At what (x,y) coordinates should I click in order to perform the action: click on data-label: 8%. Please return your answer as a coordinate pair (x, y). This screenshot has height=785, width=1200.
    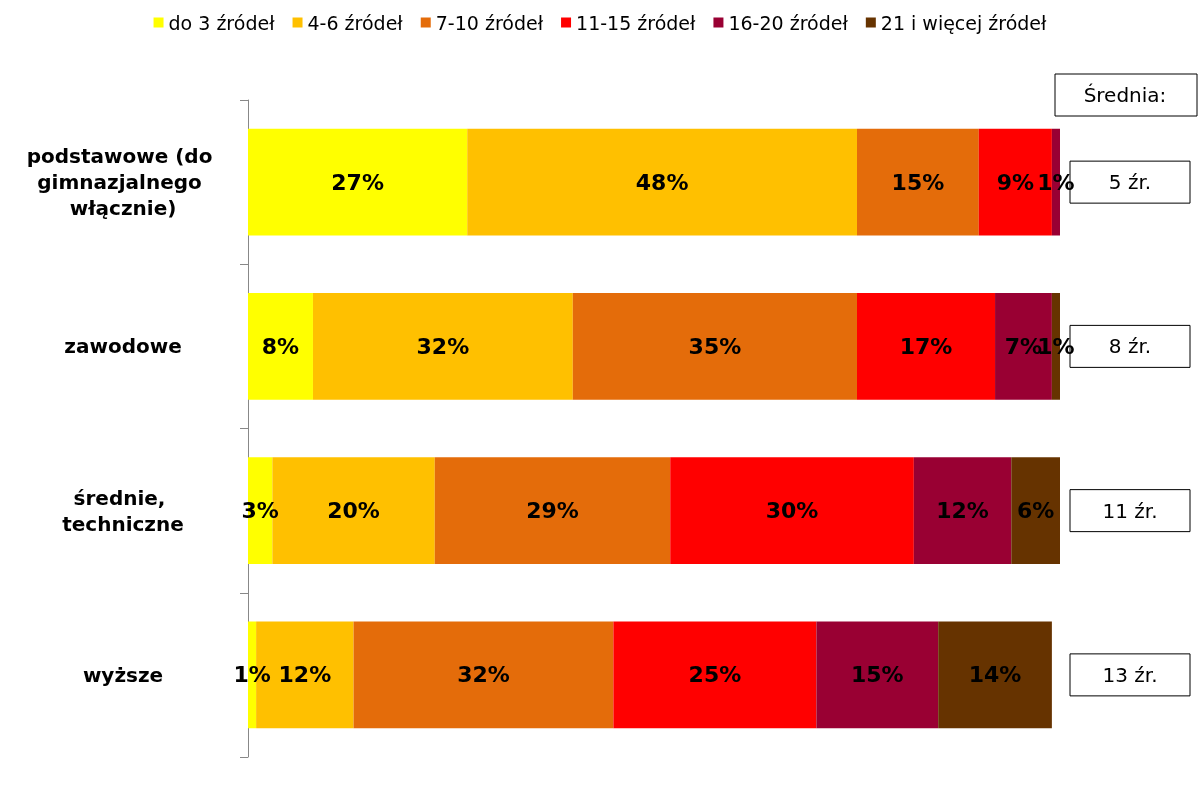
    Looking at the image, I should click on (280, 346).